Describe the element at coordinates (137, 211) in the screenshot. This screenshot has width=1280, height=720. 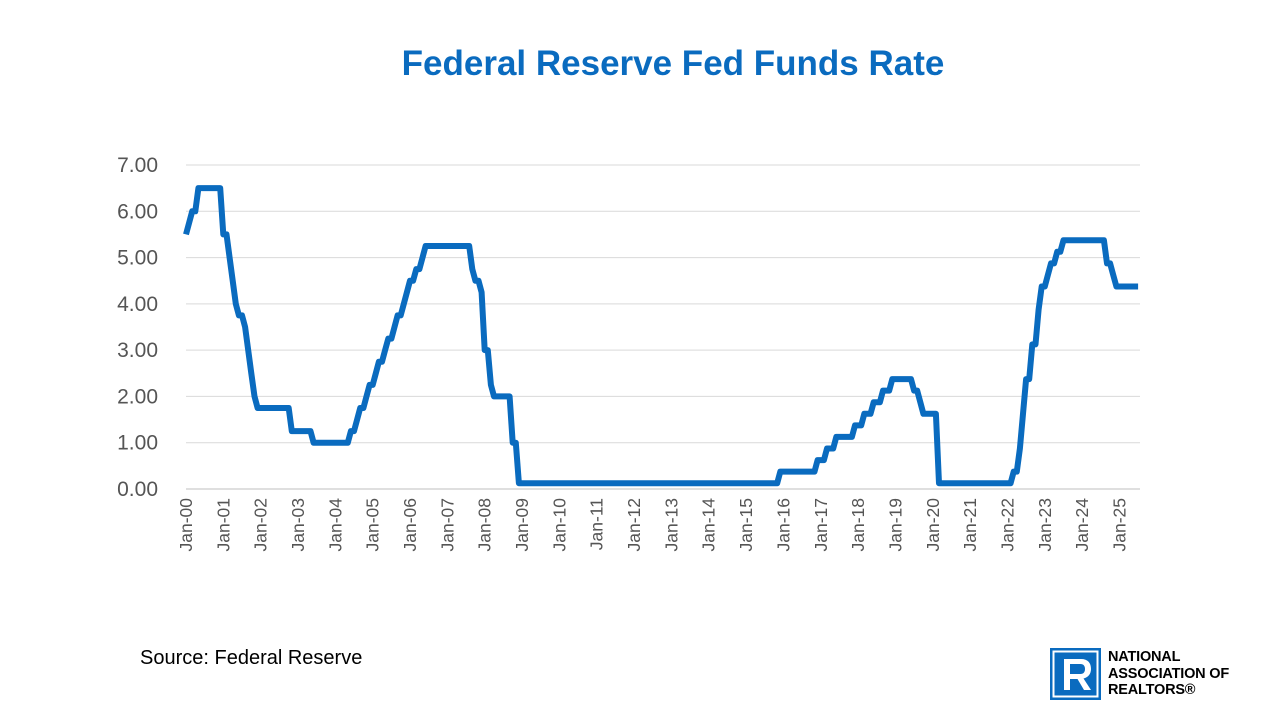
I see `y-tick-label: 6.00` at that location.